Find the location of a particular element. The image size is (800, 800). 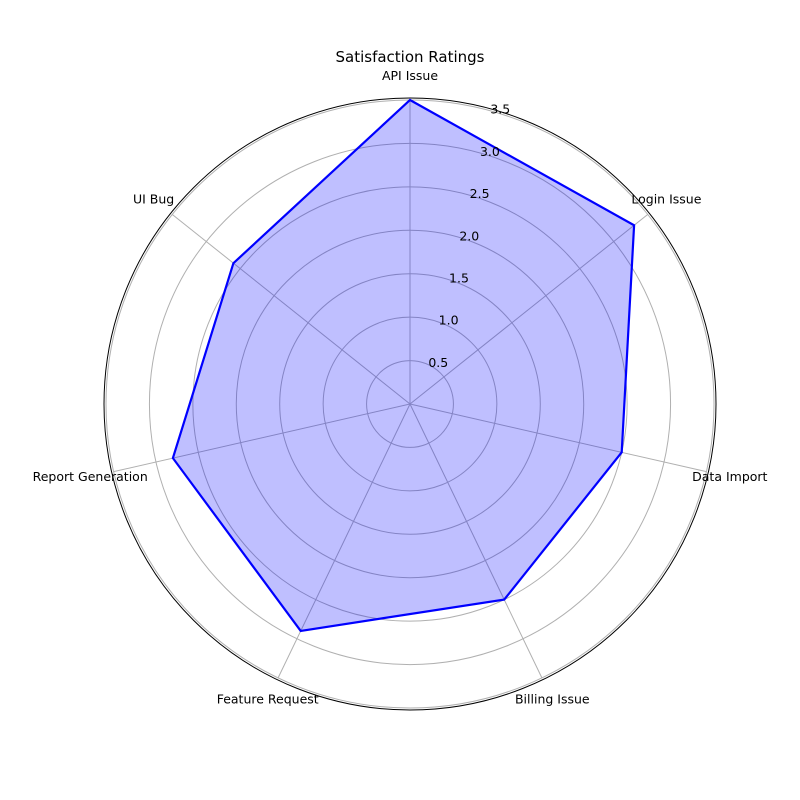

radial-tick-label: 3.5 is located at coordinates (500, 109).